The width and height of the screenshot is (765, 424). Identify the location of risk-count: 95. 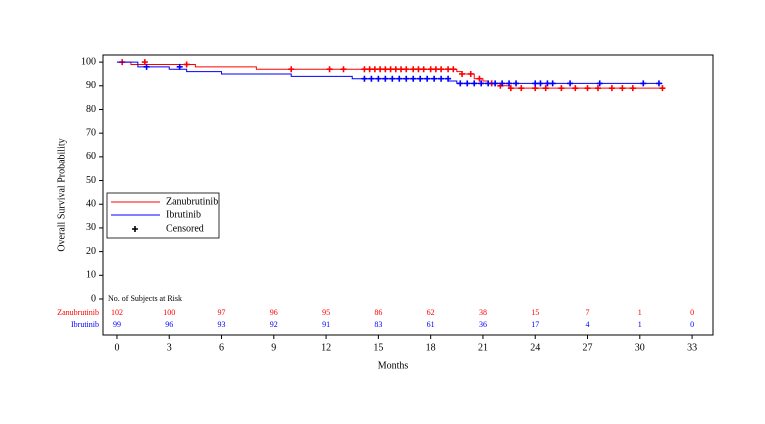
(326, 312).